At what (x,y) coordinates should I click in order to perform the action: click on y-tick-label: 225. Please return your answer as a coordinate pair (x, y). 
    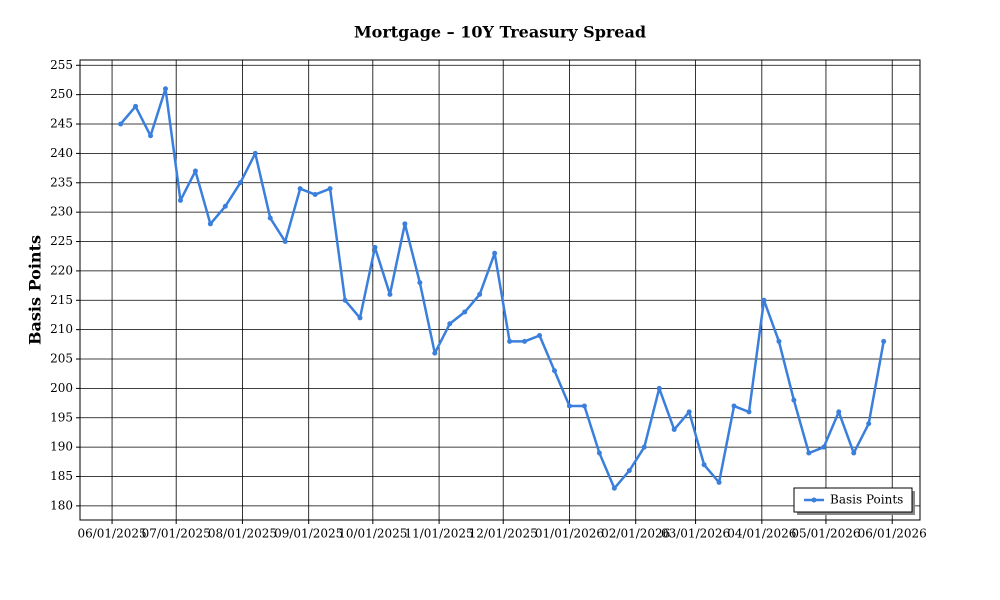
    Looking at the image, I should click on (61, 241).